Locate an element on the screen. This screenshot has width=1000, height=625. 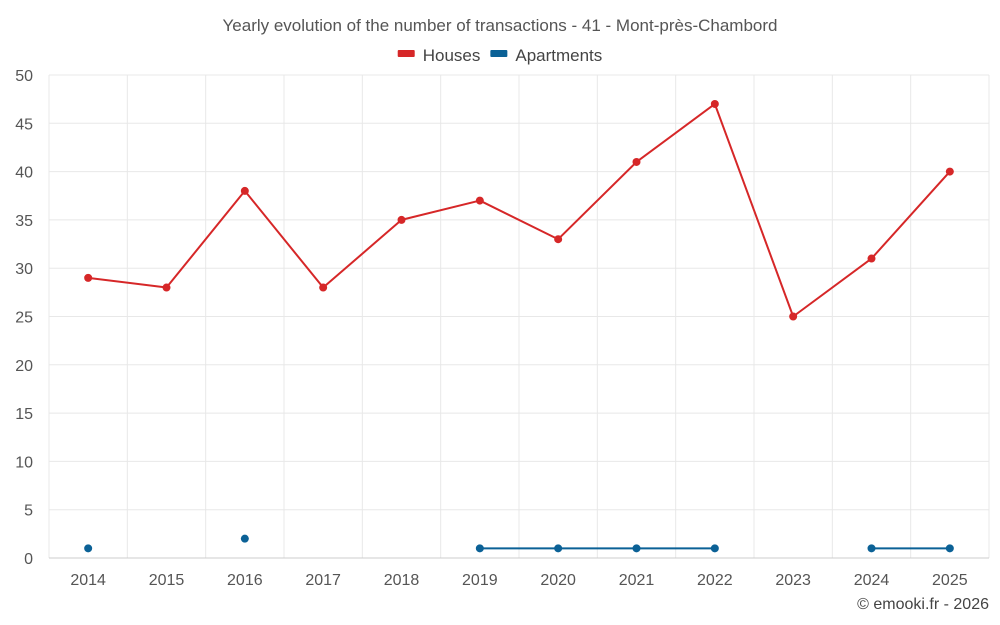
legend-label: Apartments is located at coordinates (558, 55).